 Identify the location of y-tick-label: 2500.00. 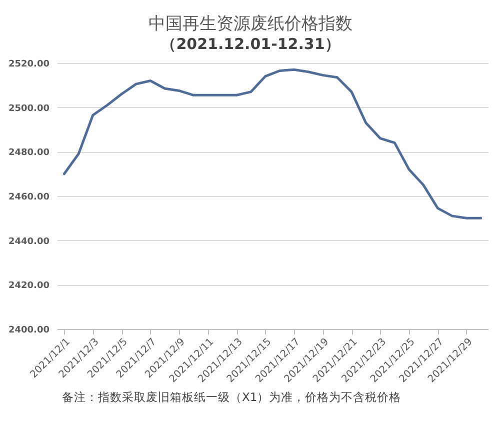
(29, 109).